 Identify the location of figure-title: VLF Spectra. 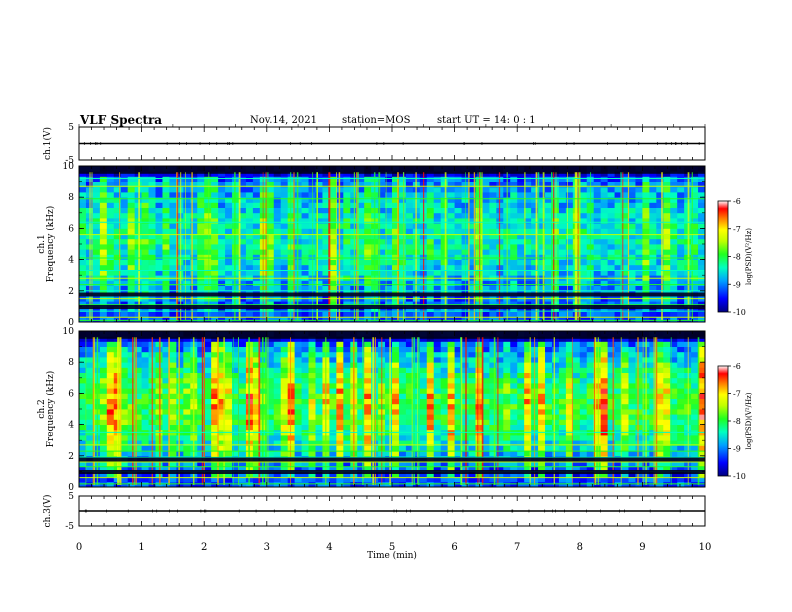
(121, 120).